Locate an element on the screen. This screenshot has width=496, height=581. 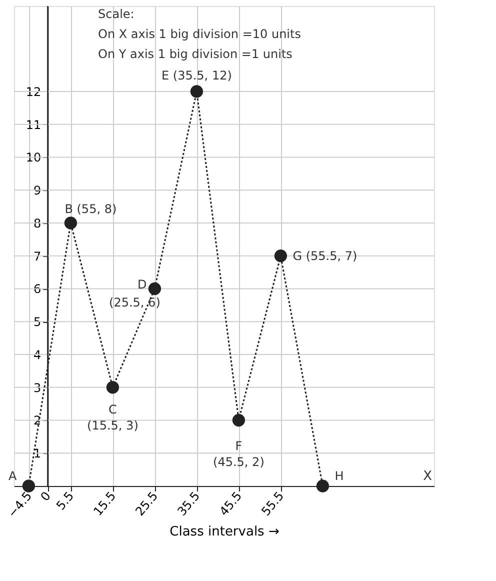
y-tick-label: 10 is located at coordinates (34, 157).